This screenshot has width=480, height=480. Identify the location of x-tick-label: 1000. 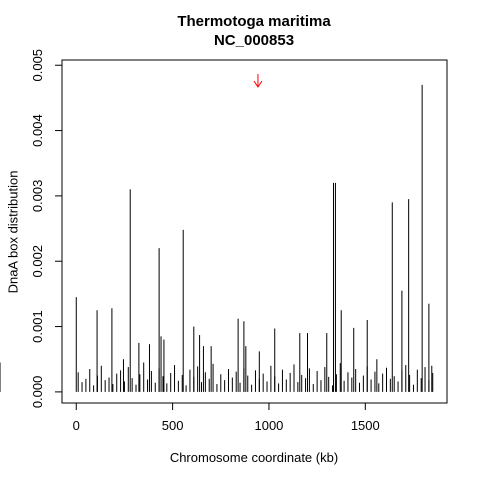
(268, 425).